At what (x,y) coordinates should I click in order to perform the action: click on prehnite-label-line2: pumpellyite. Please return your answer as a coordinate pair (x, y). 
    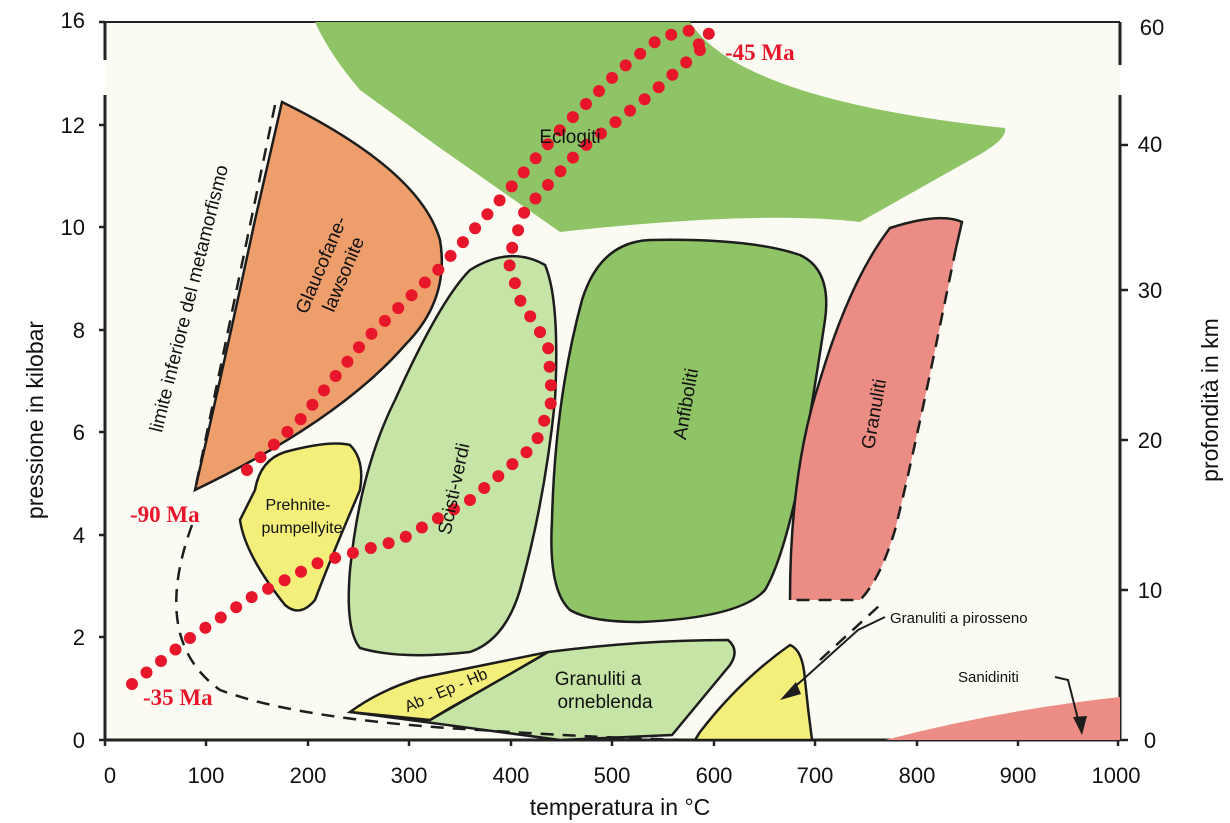
    Looking at the image, I should click on (302, 528).